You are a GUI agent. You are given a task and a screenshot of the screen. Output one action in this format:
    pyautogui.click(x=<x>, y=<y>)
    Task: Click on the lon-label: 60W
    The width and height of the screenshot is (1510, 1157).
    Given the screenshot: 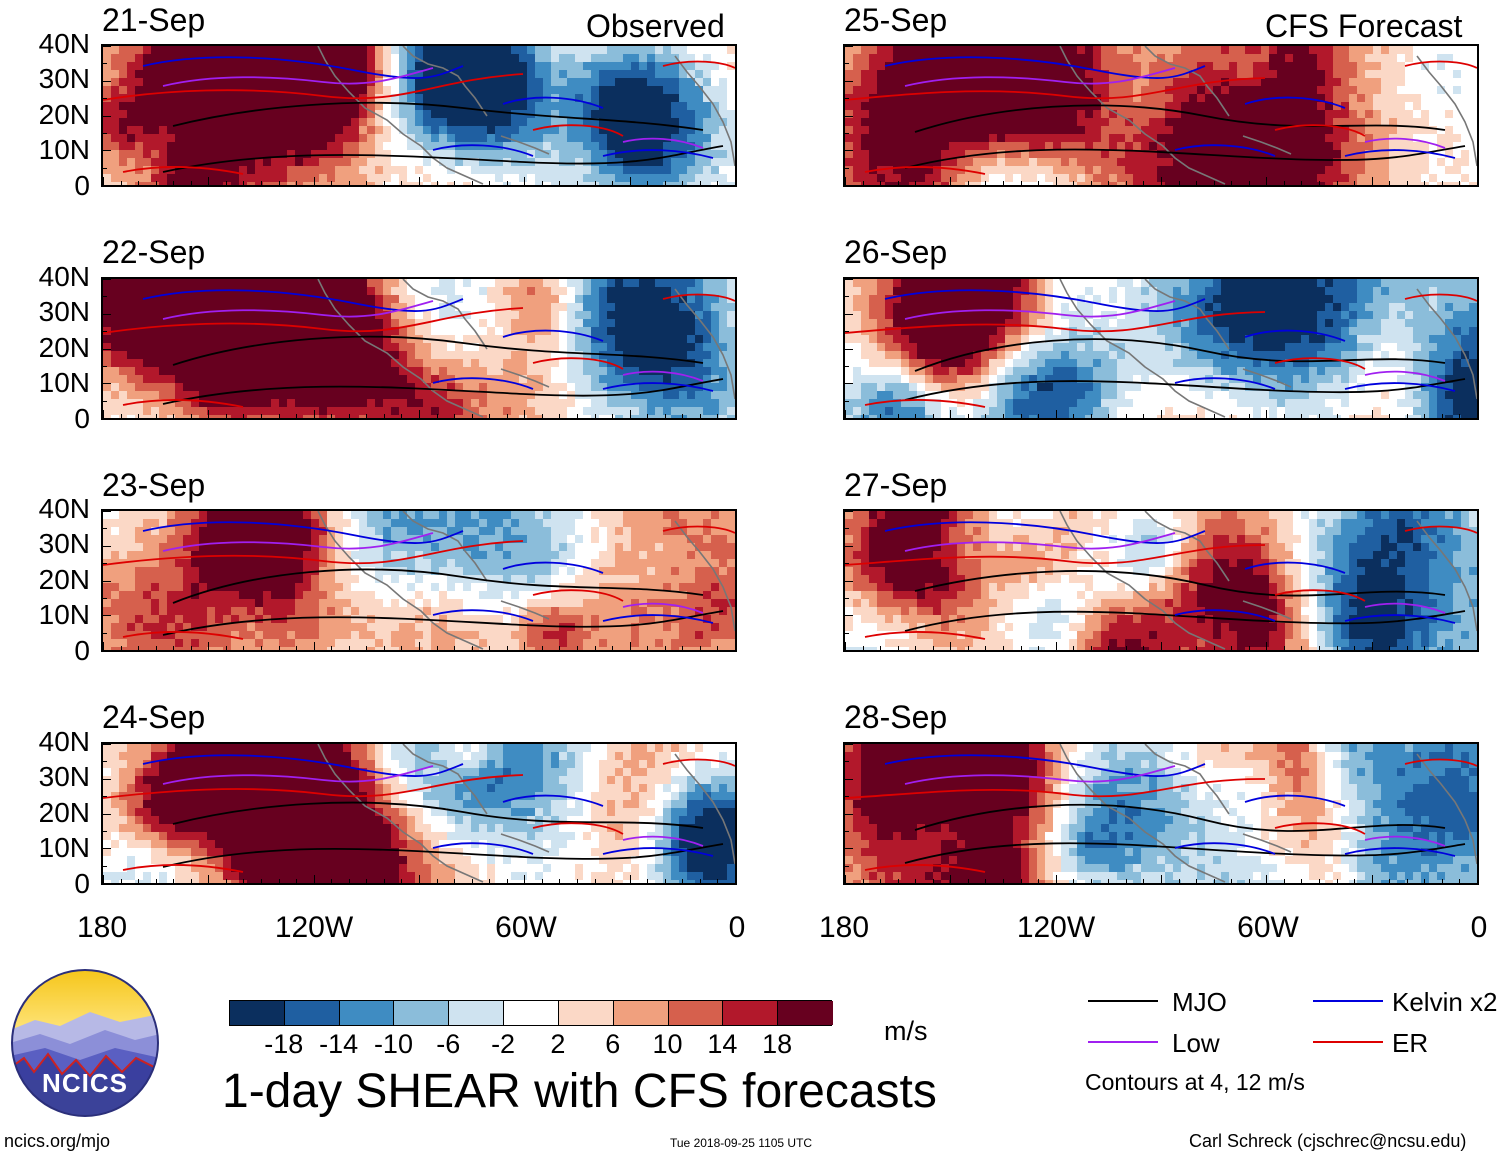 What is the action you would take?
    pyautogui.click(x=1268, y=927)
    